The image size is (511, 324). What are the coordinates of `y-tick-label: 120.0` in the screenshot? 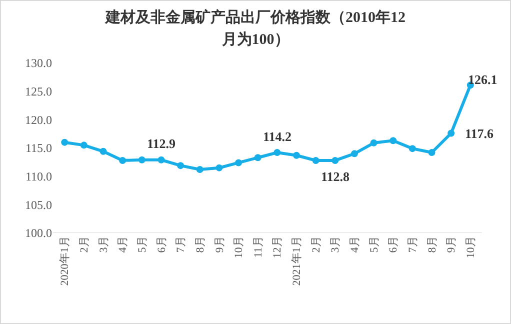 It's located at (38, 119).